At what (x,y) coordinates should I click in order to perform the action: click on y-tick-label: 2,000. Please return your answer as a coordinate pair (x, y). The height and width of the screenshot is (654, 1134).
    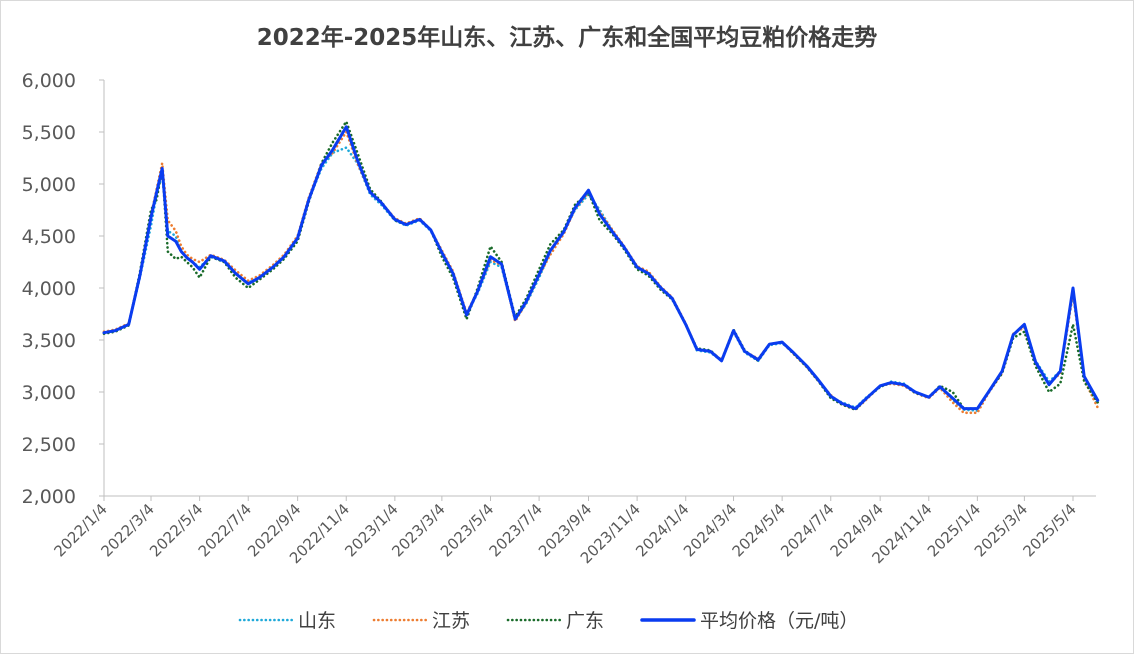
    Looking at the image, I should click on (49, 497).